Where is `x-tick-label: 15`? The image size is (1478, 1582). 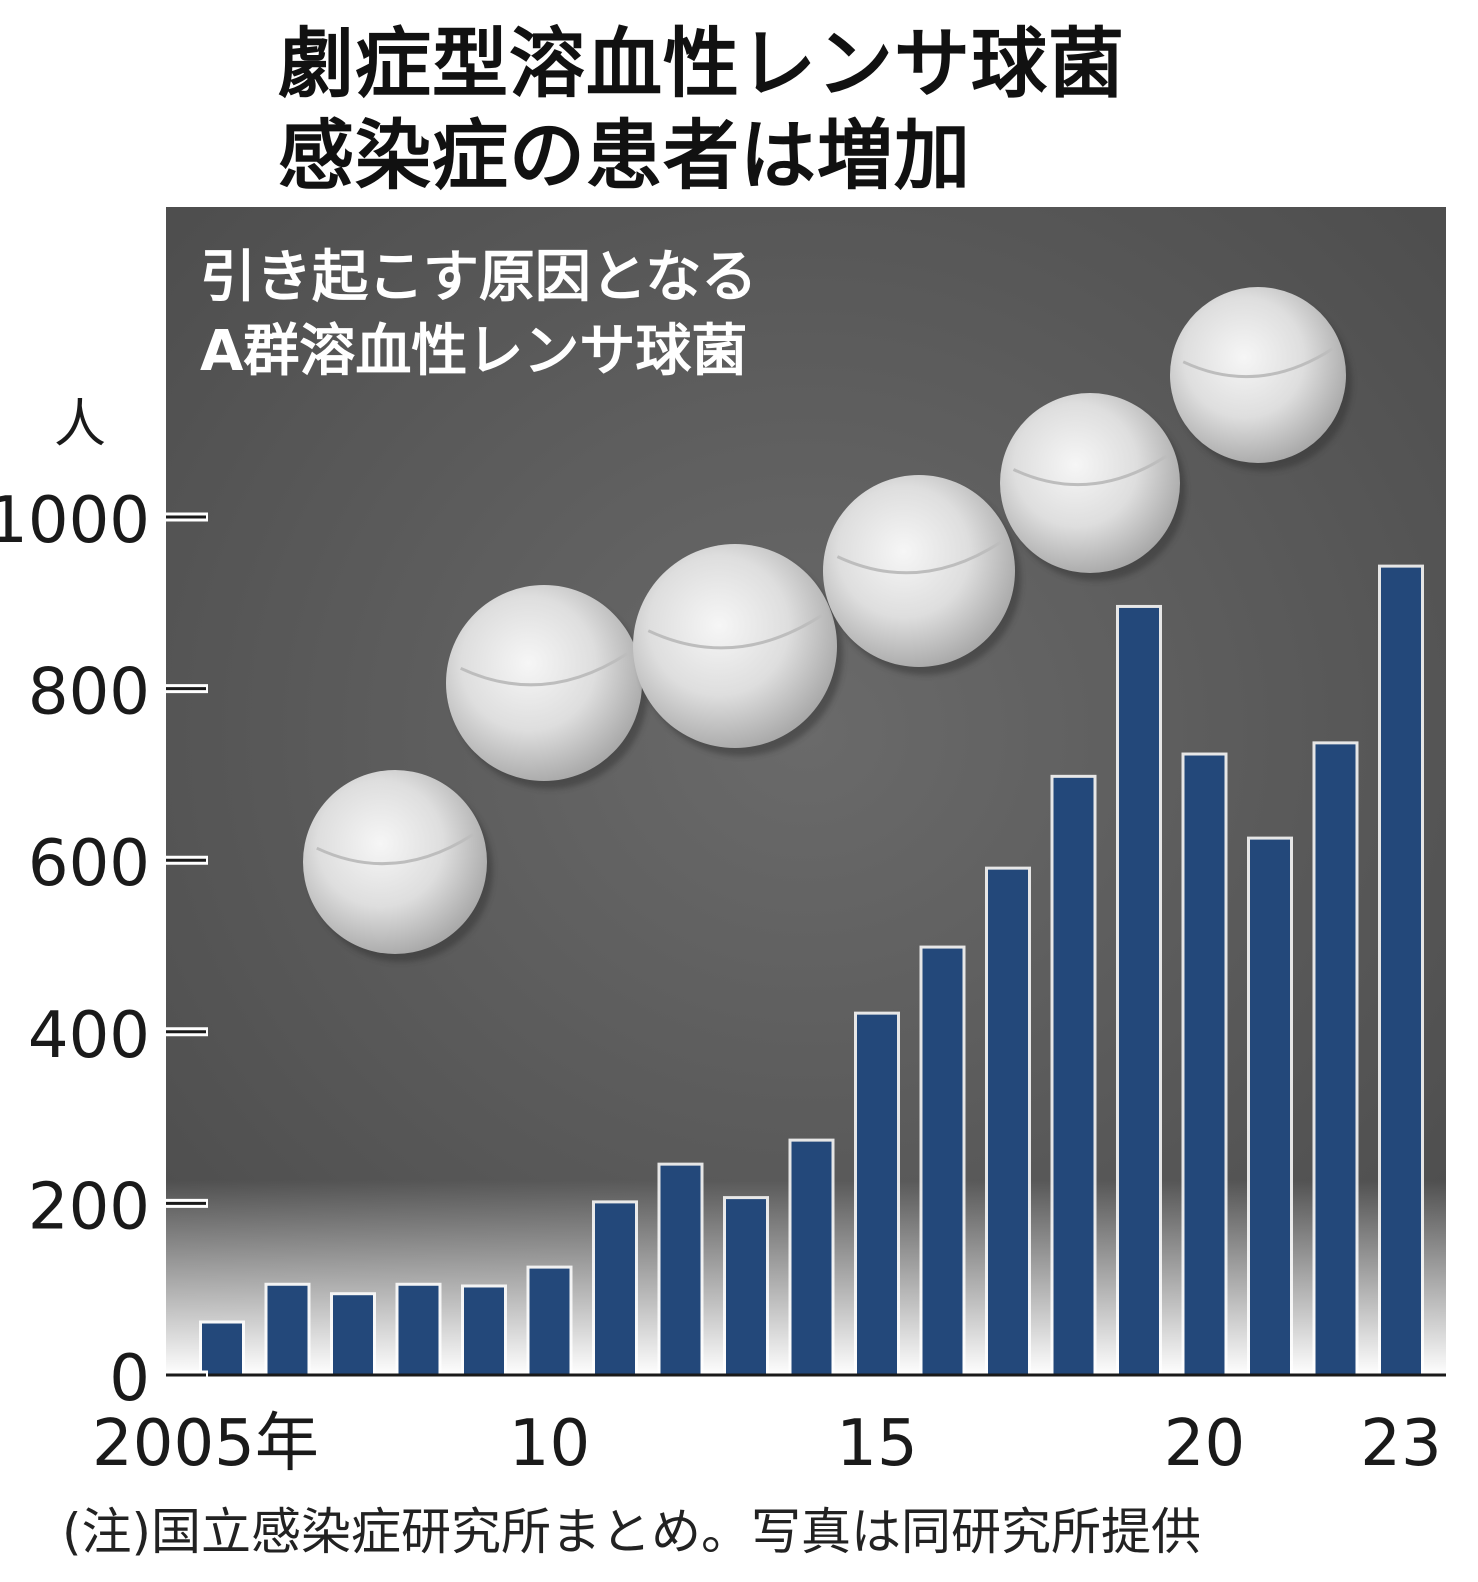
x-tick-label: 15 is located at coordinates (876, 1444).